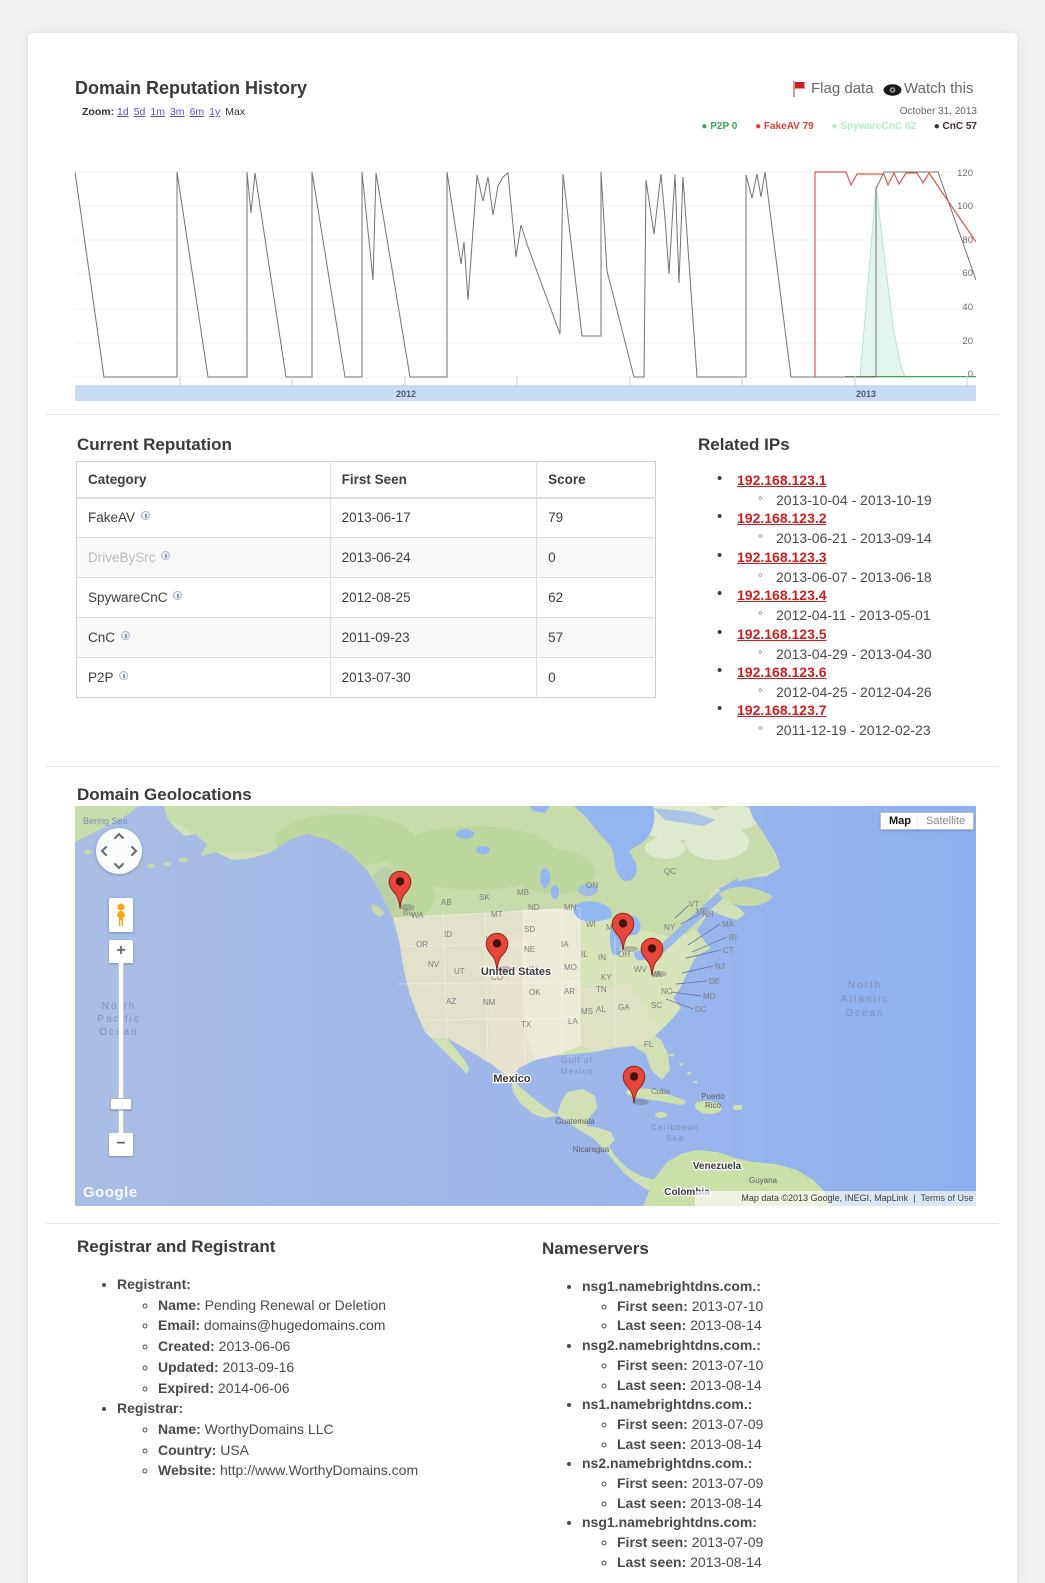 Image resolution: width=1045 pixels, height=1583 pixels. Describe the element at coordinates (866, 394) in the screenshot. I see `svg-text: 2013` at that location.